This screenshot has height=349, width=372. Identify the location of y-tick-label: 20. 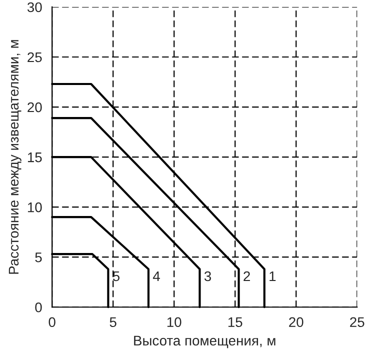
(35, 107).